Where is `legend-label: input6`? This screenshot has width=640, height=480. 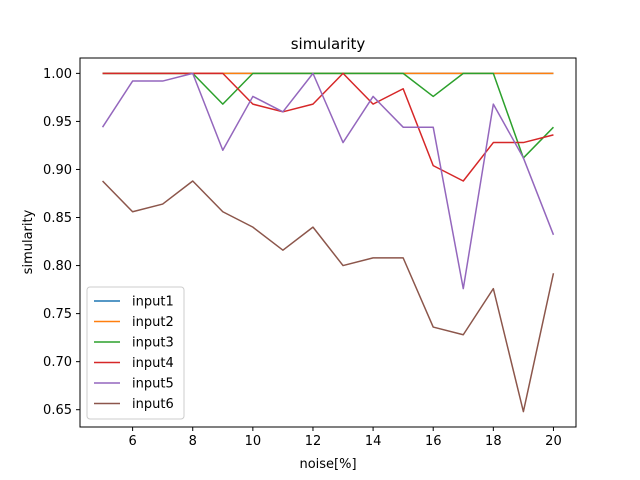 legend-label: input6 is located at coordinates (153, 404).